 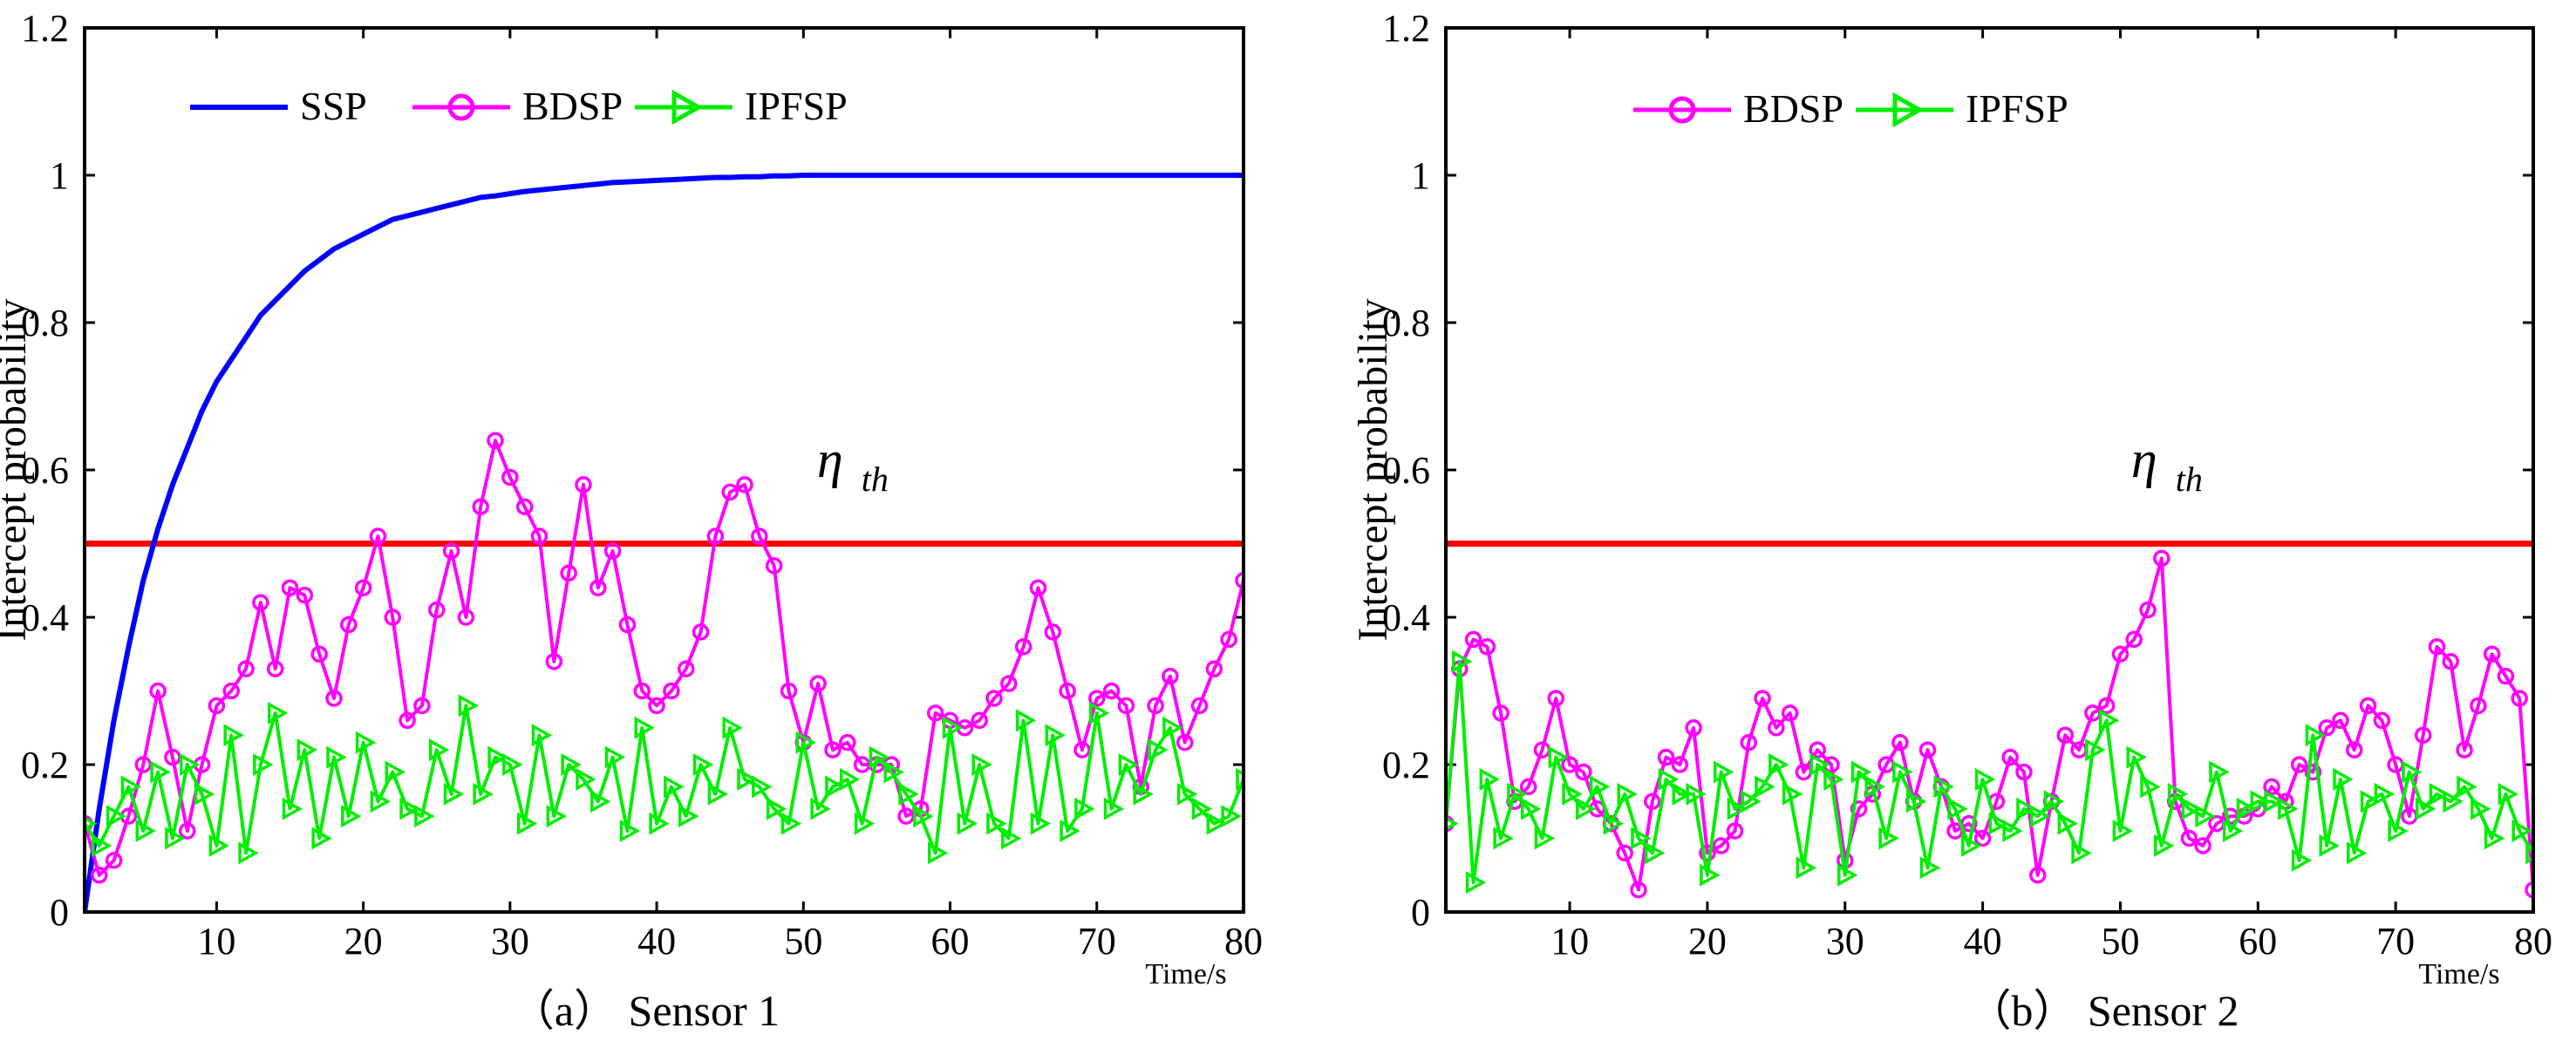 What do you see at coordinates (1097, 942) in the screenshot?
I see `x-tick-label: 70` at bounding box center [1097, 942].